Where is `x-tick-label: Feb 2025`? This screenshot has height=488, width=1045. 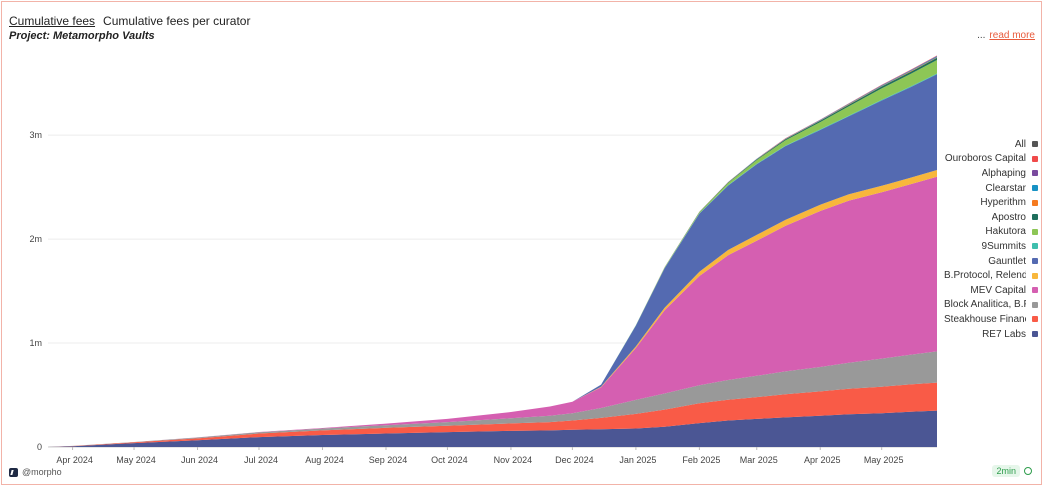 x-tick-label: Feb 2025 is located at coordinates (701, 460).